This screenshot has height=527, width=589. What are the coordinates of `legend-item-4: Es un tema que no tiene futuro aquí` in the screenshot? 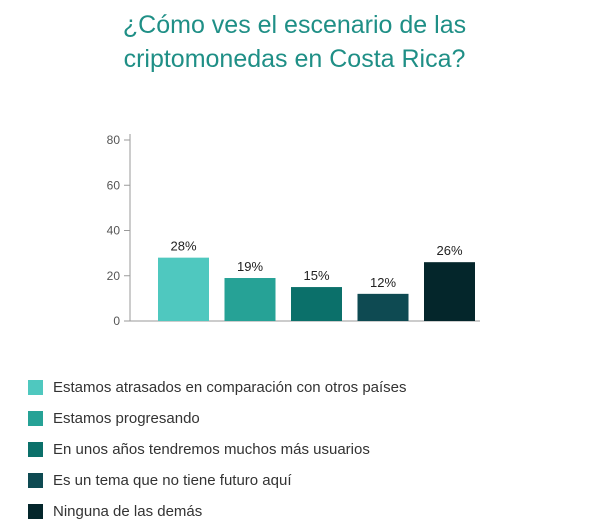 It's located at (217, 480).